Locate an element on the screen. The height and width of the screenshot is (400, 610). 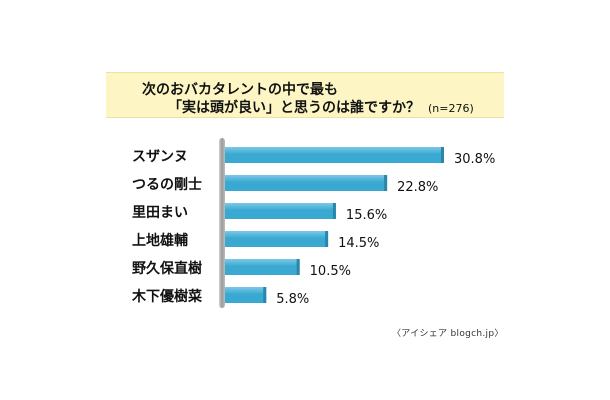
chart-title-line2: 「実は頭が良い」と思うのは誰ですか？ (n=276) is located at coordinates (321, 107).